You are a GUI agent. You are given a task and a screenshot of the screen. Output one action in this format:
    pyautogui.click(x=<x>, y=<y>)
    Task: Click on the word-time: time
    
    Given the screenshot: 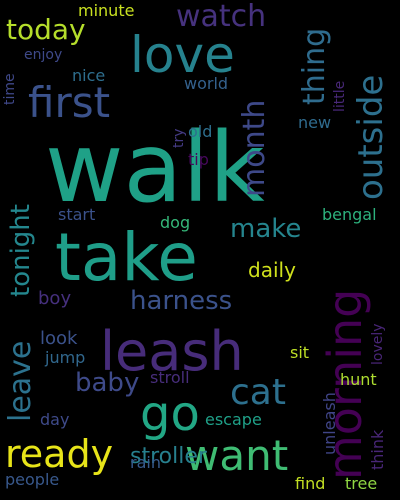 What is the action you would take?
    pyautogui.click(x=10, y=89)
    